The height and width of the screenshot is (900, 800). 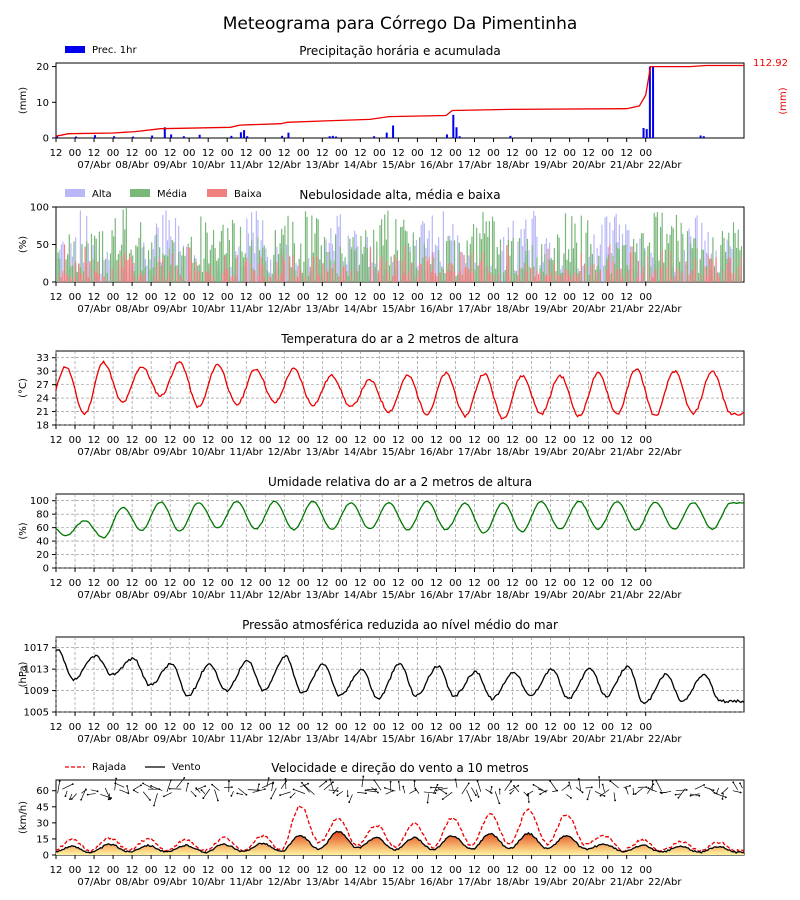 I want to click on date-label-1-15: 22/Abr, so click(x=665, y=309).